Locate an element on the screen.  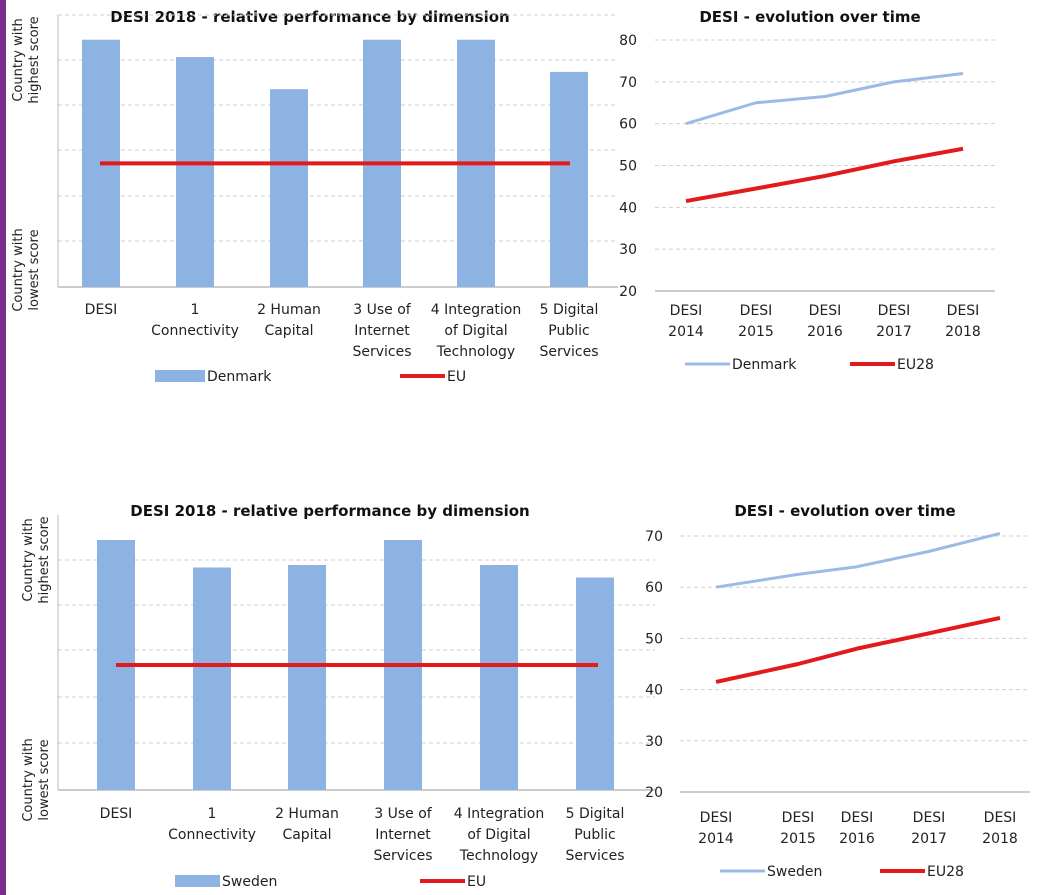
legend-swatch-bar is located at coordinates (197, 881).